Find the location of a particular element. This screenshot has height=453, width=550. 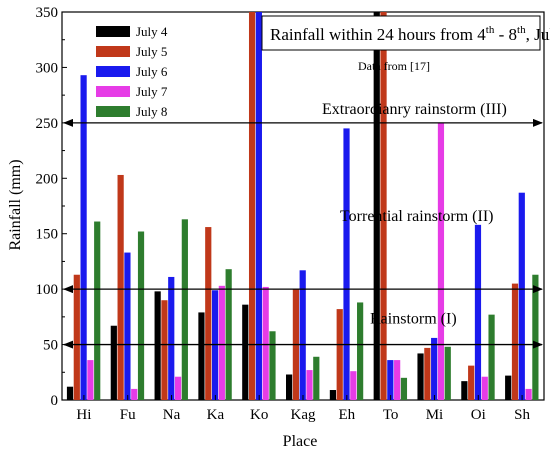

x-tick-label-mi: Mi is located at coordinates (435, 415).